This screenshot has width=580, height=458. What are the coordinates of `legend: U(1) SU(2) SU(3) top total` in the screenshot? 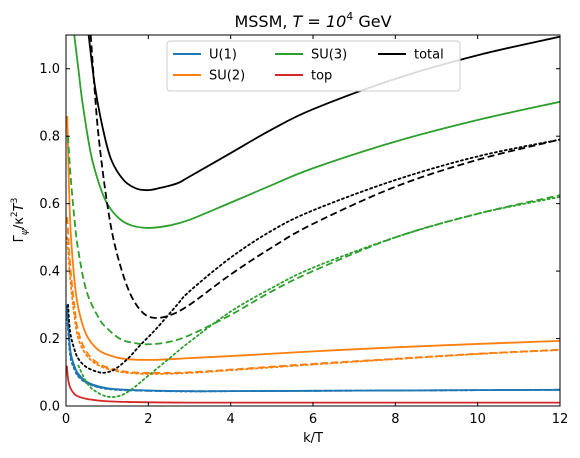 It's located at (313, 66).